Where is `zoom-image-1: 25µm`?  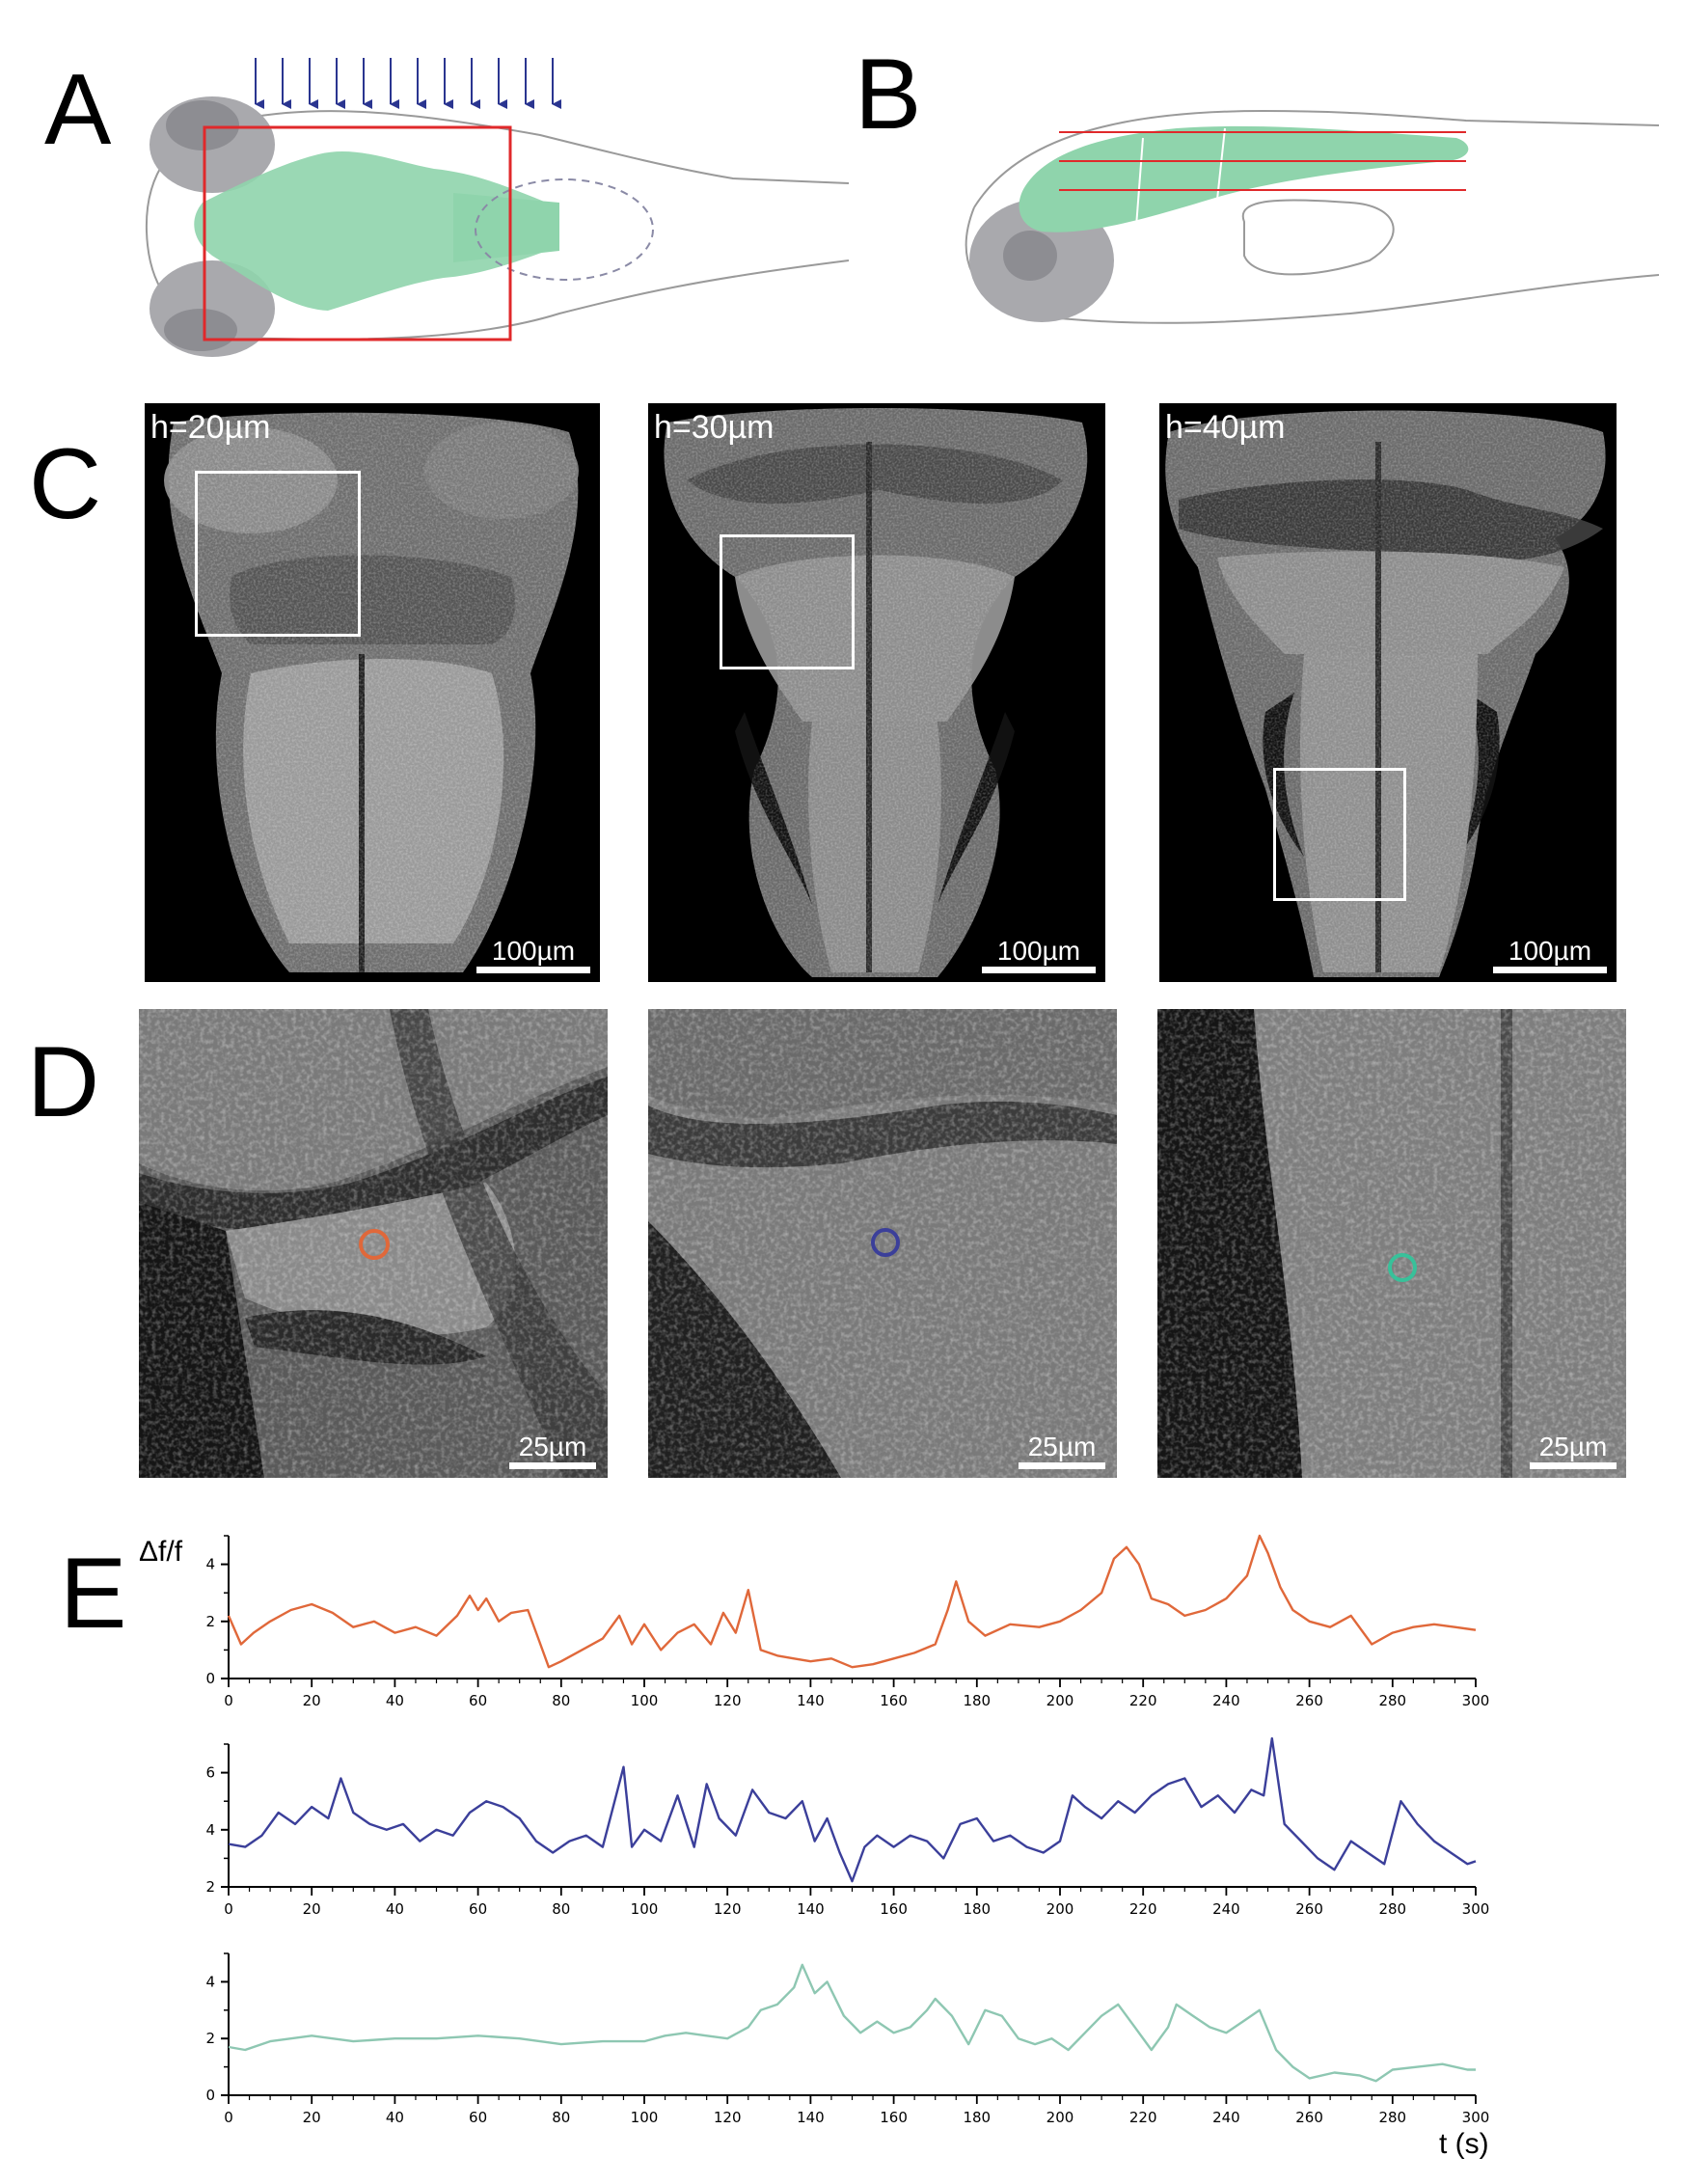
zoom-image-1: 25µm is located at coordinates (373, 1244).